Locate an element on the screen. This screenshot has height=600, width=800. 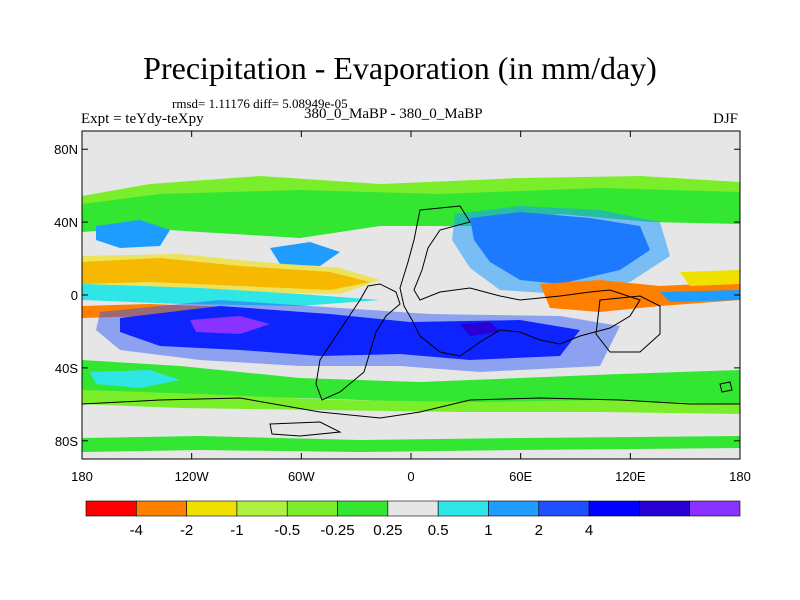
y-tick-label: 0 is located at coordinates (74, 295).